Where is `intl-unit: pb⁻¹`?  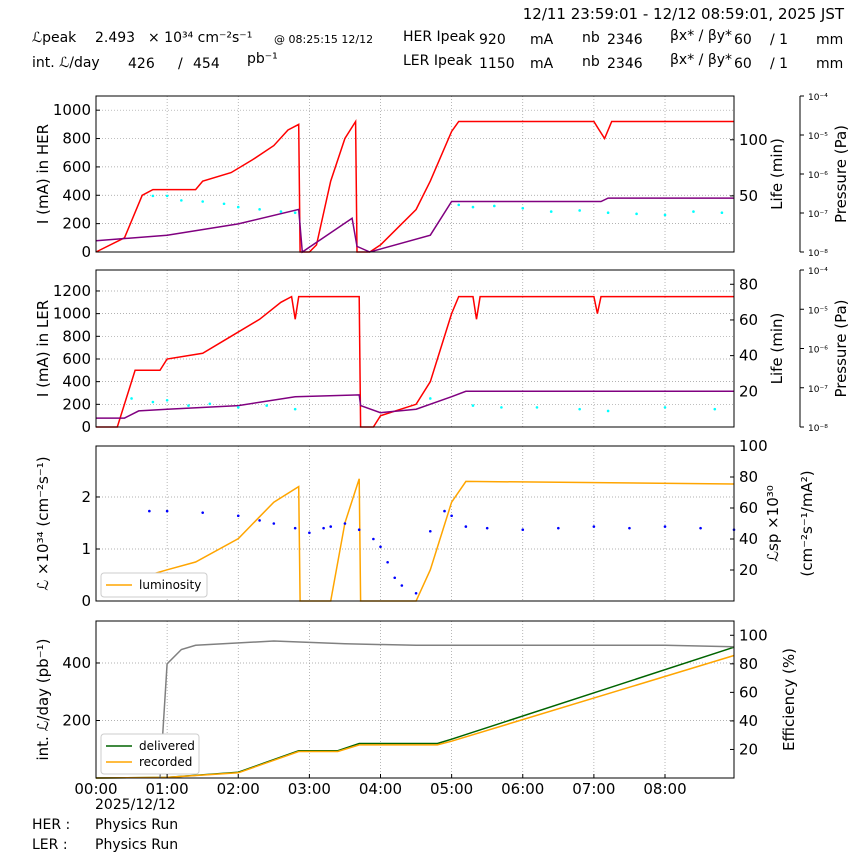
intl-unit: pb⁻¹ is located at coordinates (262, 59).